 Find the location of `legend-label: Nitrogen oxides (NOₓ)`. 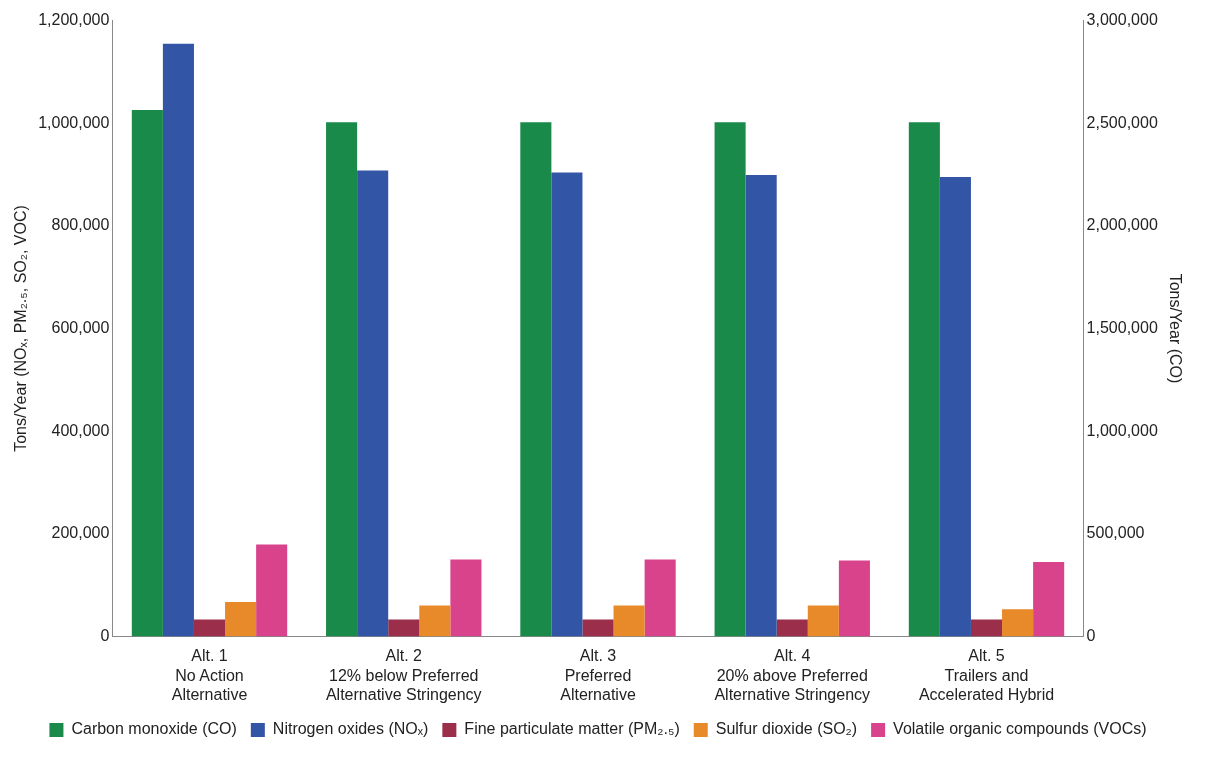

legend-label: Nitrogen oxides (NOₓ) is located at coordinates (350, 729).